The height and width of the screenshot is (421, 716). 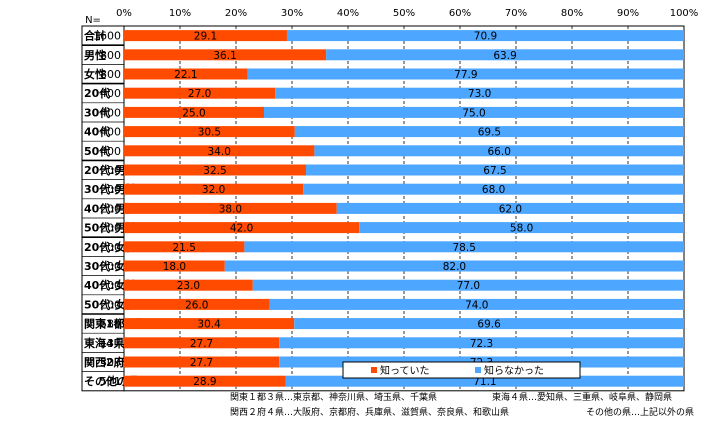 I want to click on category-label: 40代:女性, so click(x=110, y=285).